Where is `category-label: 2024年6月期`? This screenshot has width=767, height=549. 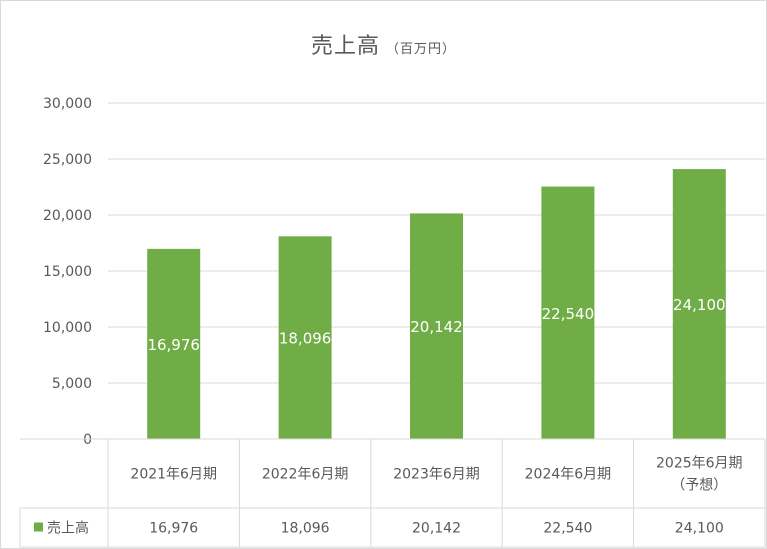
category-label: 2024年6月期 is located at coordinates (568, 475).